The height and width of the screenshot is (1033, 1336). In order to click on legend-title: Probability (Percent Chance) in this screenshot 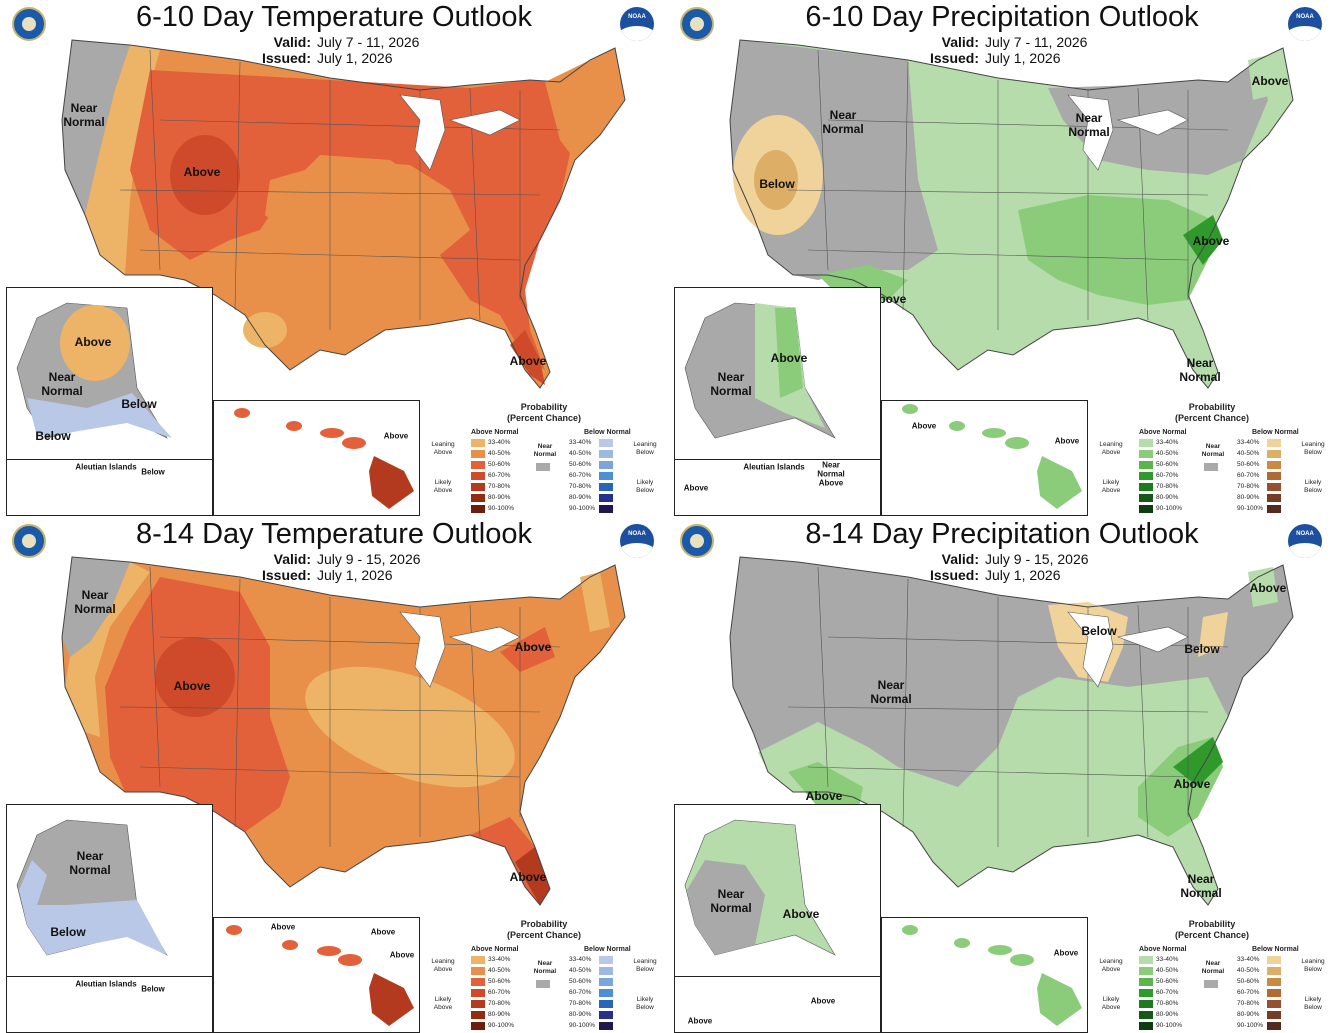, I will do `click(544, 412)`.